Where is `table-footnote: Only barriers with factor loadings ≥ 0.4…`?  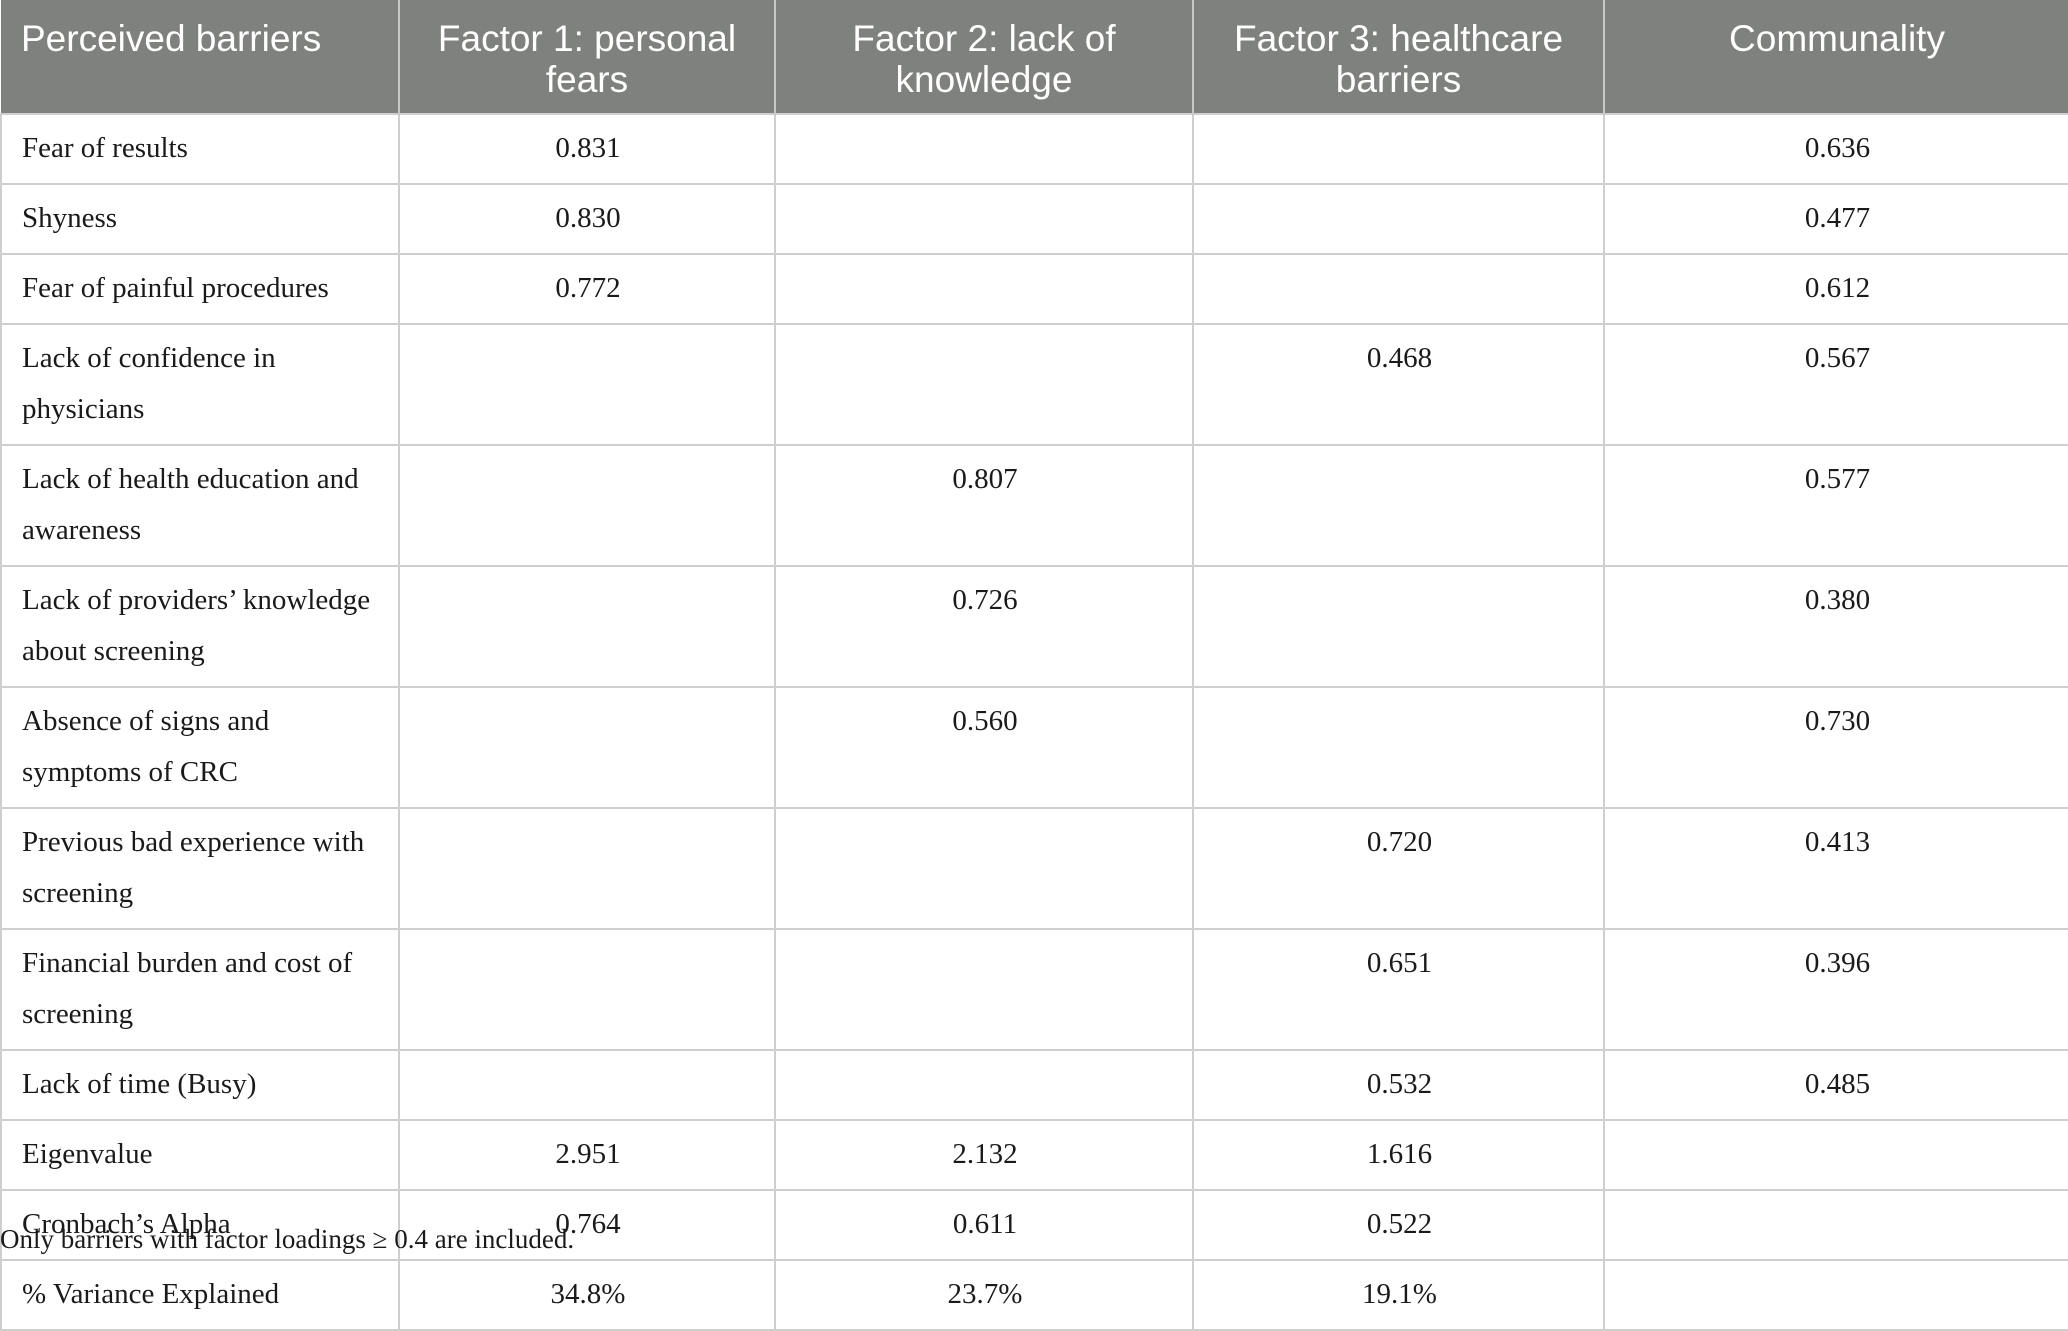 table-footnote: Only barriers with factor loadings ≥ 0.4… is located at coordinates (287, 1239).